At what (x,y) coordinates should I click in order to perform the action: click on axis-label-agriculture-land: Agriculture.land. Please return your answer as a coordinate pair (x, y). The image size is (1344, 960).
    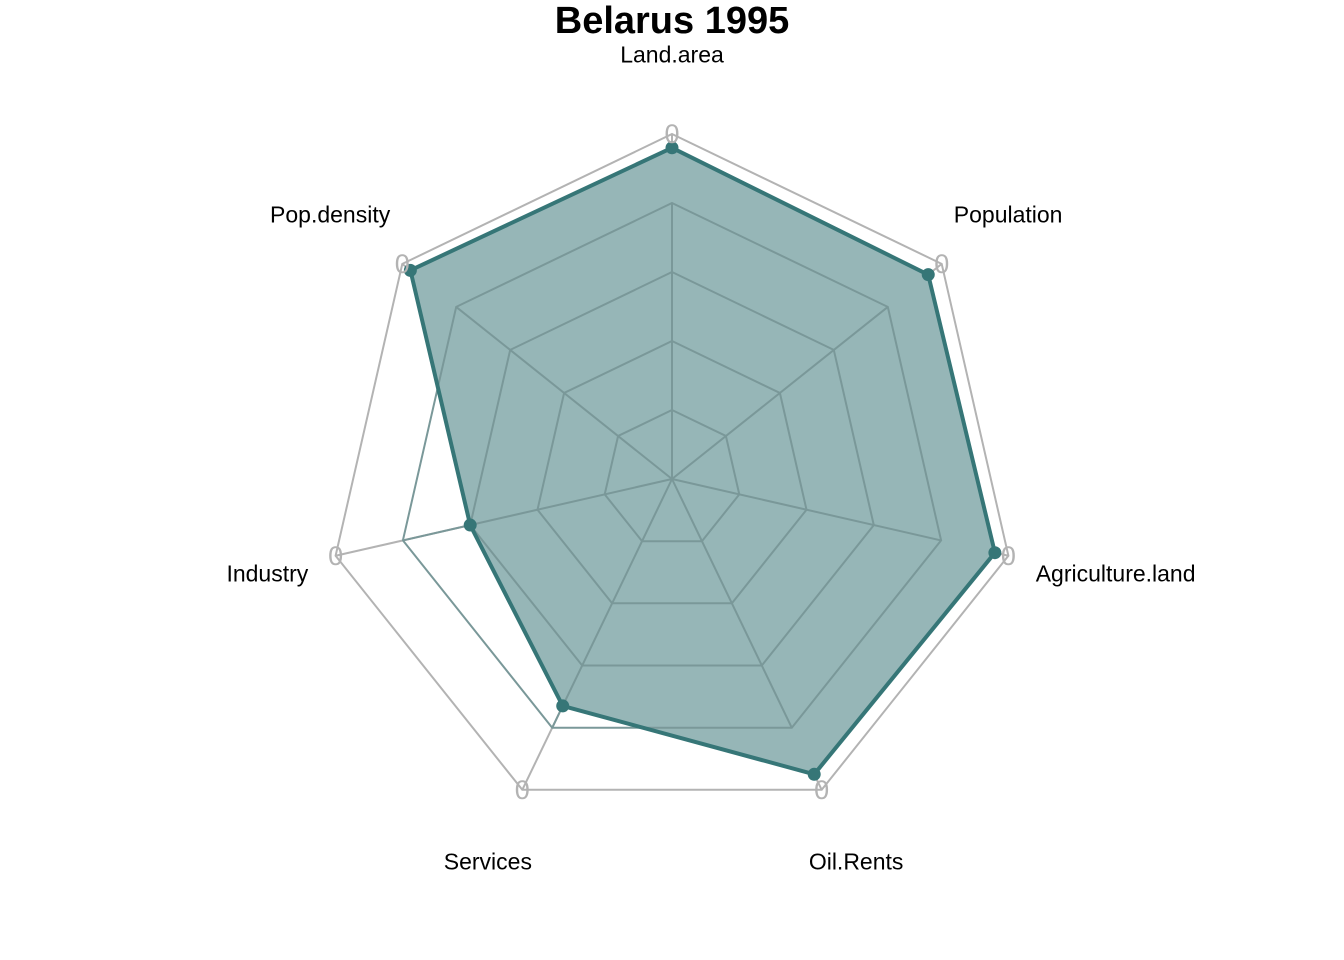
    Looking at the image, I should click on (1116, 573).